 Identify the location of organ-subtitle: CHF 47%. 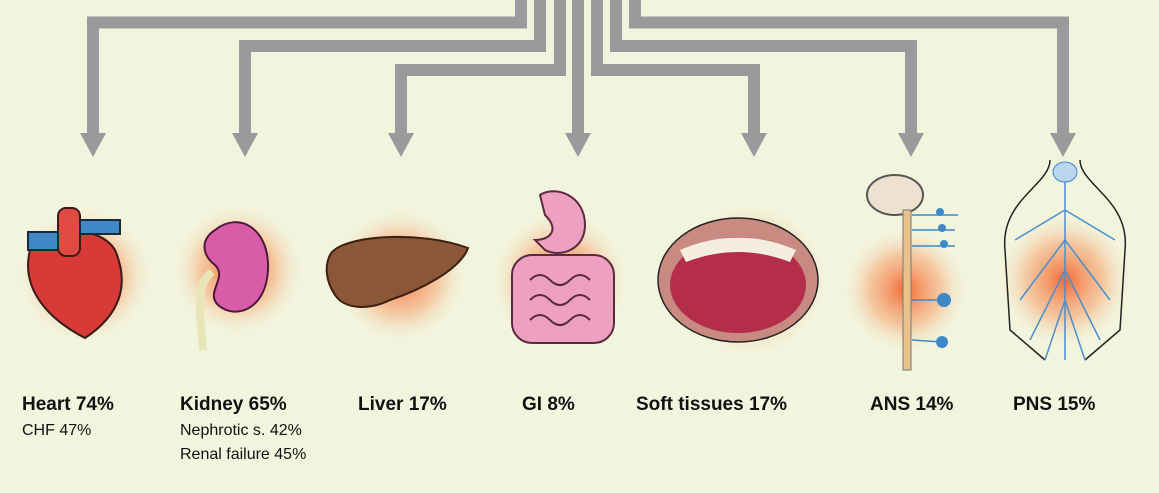
(57, 430).